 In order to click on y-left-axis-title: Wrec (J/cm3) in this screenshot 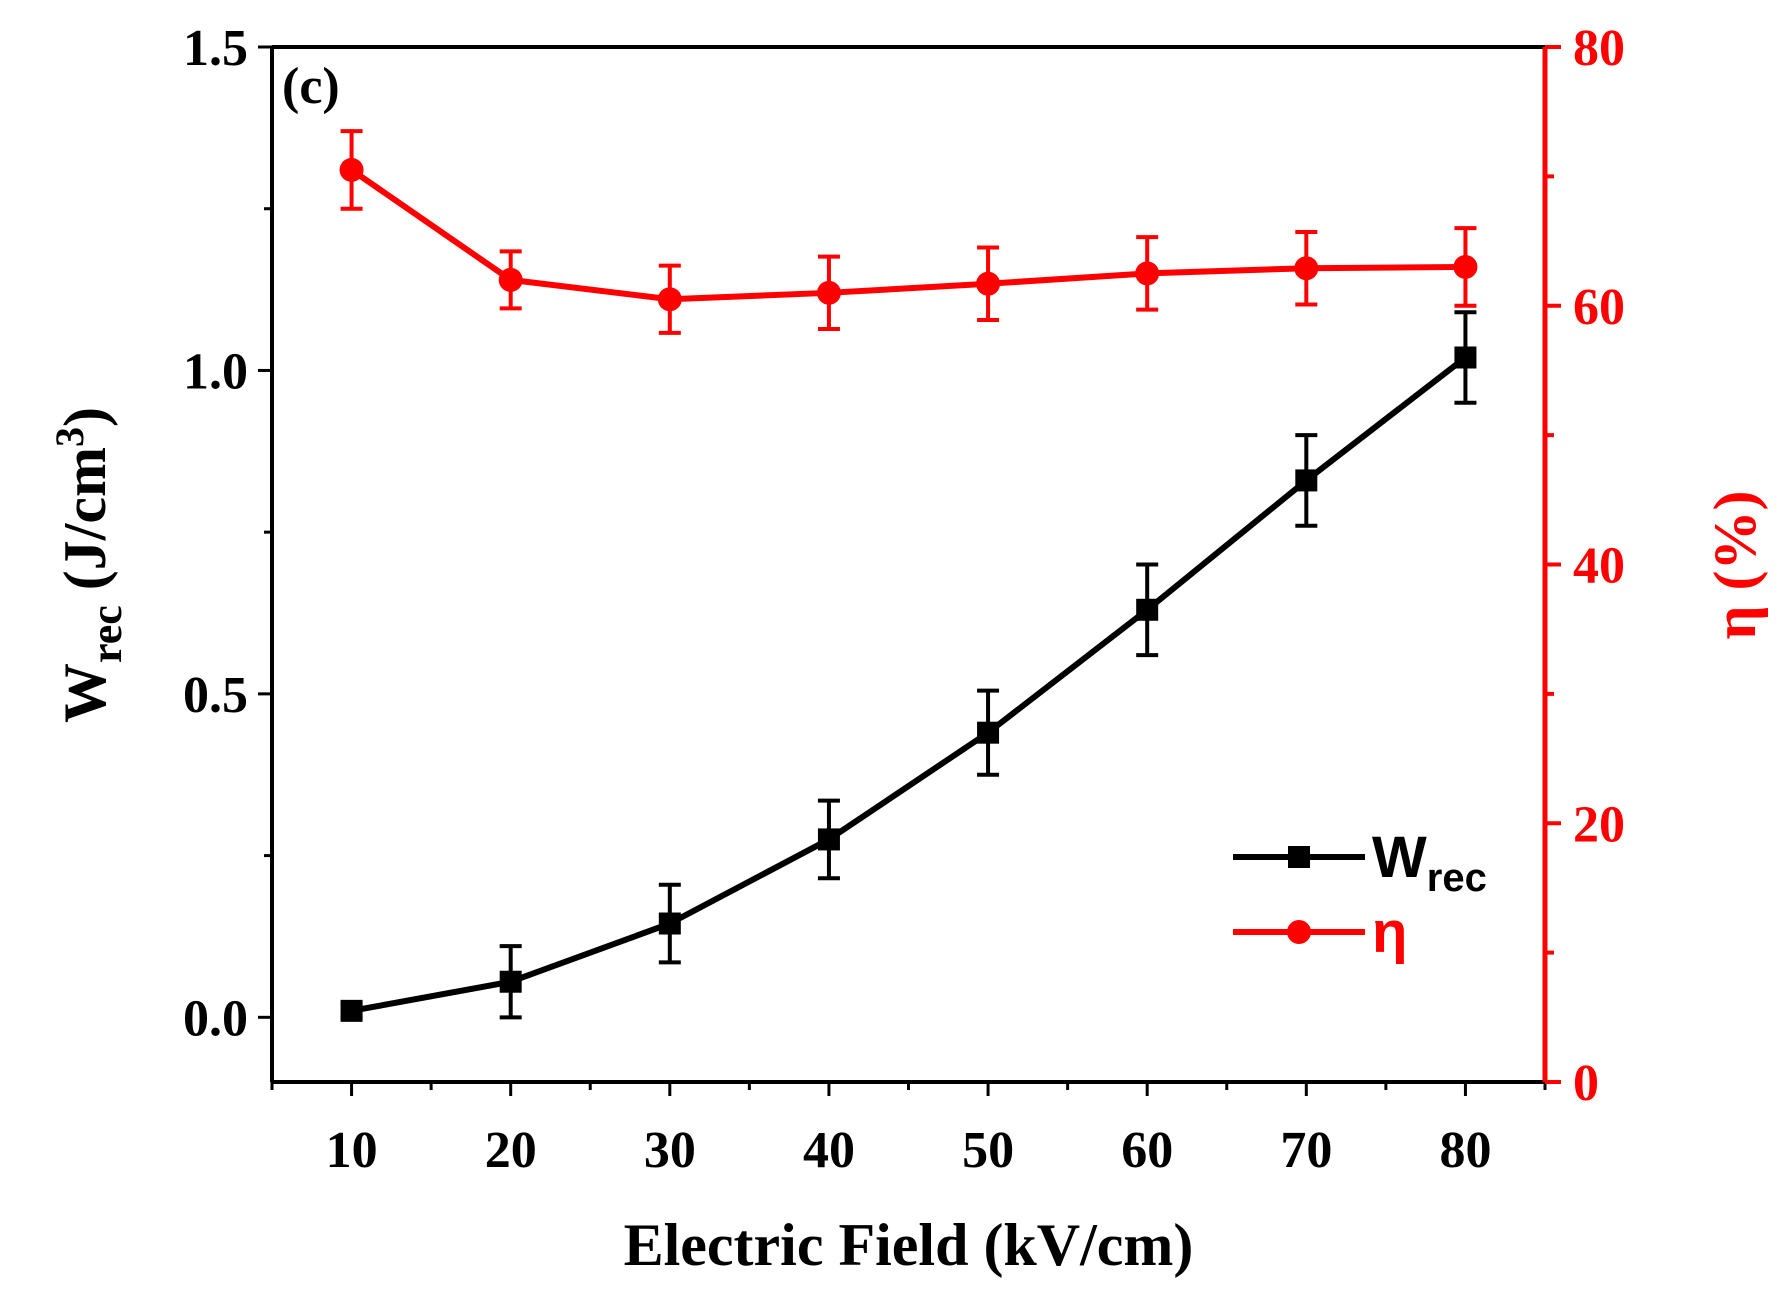, I will do `click(89, 565)`.